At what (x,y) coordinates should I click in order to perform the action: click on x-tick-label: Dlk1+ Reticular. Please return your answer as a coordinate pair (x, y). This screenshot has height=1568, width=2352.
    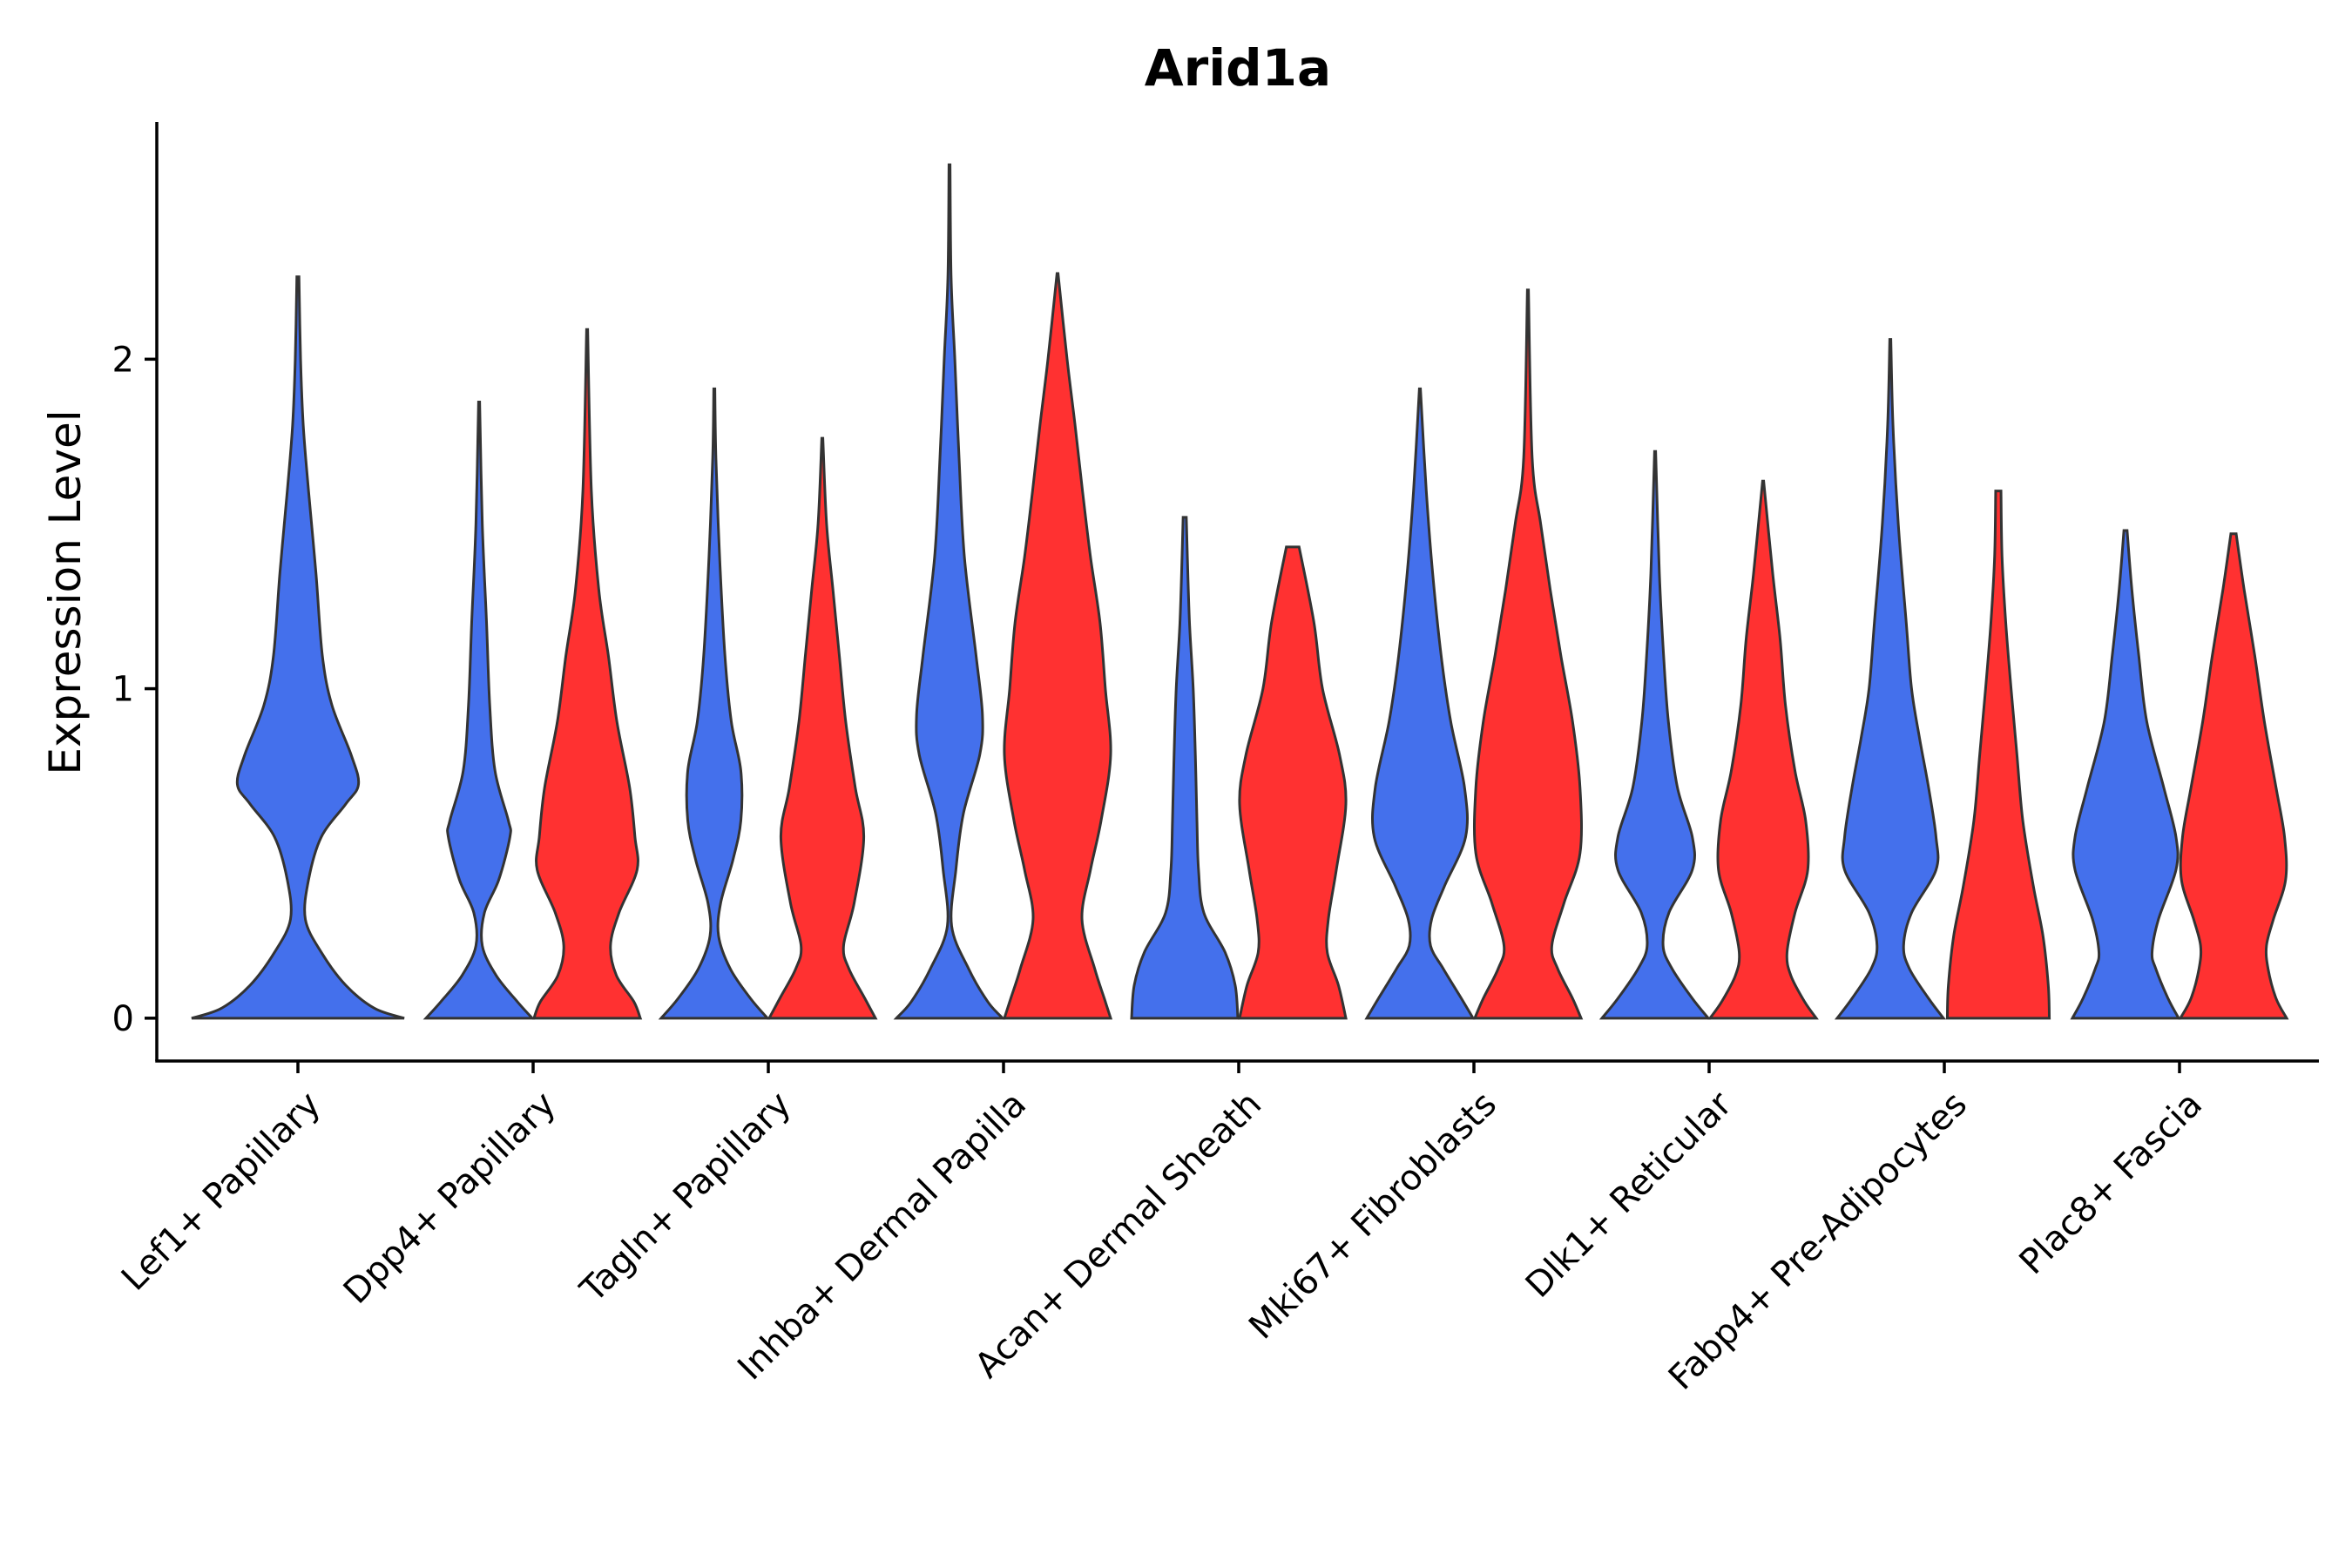
    Looking at the image, I should click on (1629, 1195).